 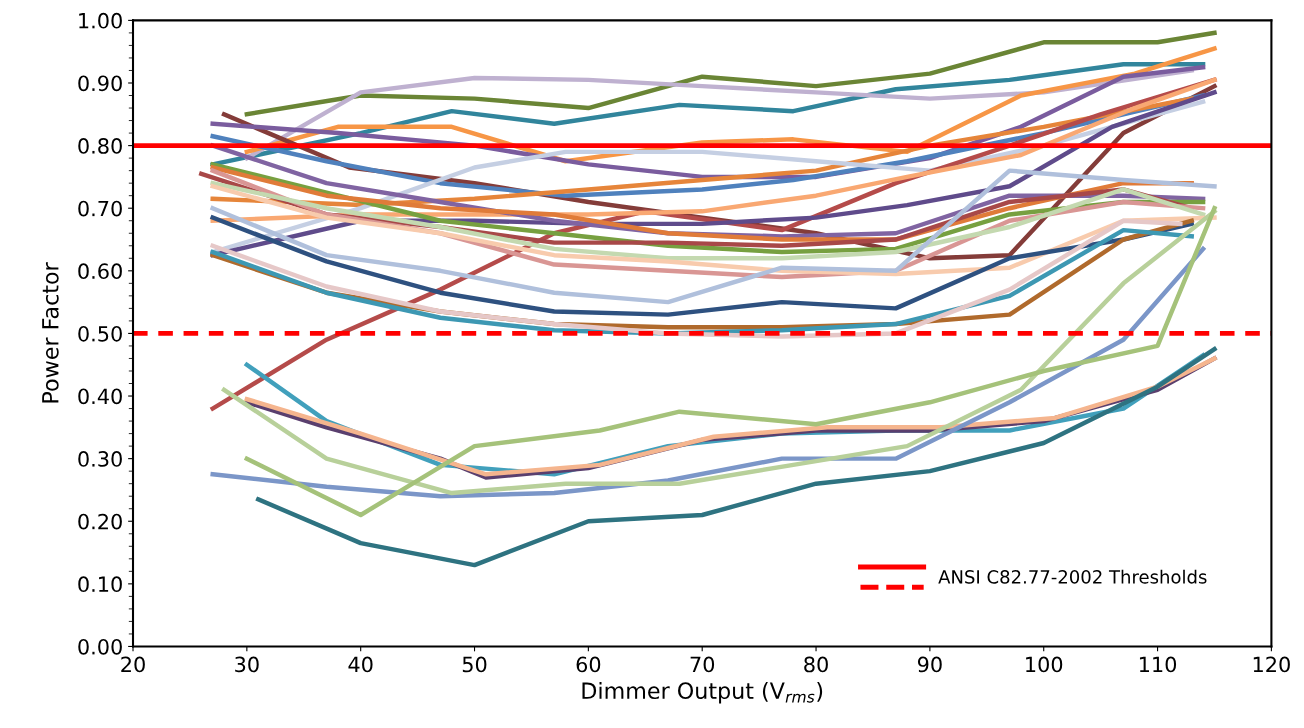 I want to click on legend-label: ANSI C82.77-2002 Thresholds, so click(x=1072, y=576).